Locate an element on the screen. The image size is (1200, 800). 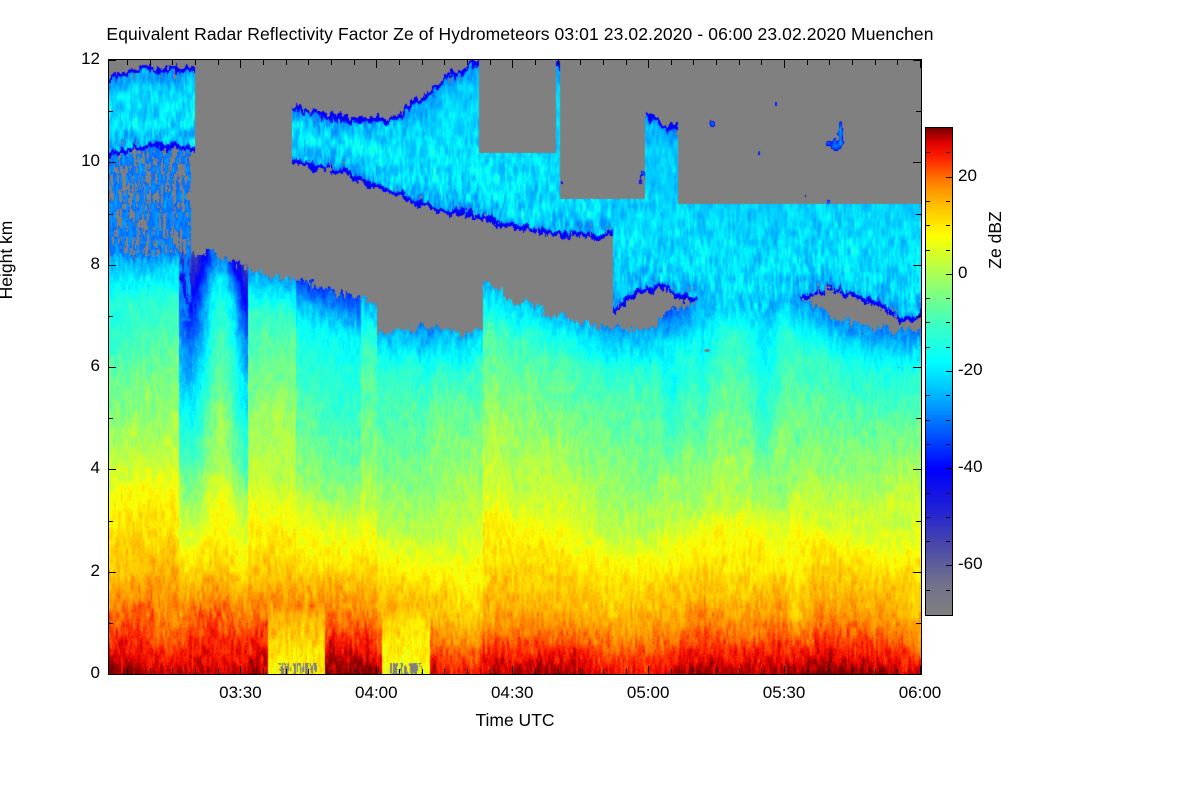
x-tick-label: 03:30 is located at coordinates (240, 692).